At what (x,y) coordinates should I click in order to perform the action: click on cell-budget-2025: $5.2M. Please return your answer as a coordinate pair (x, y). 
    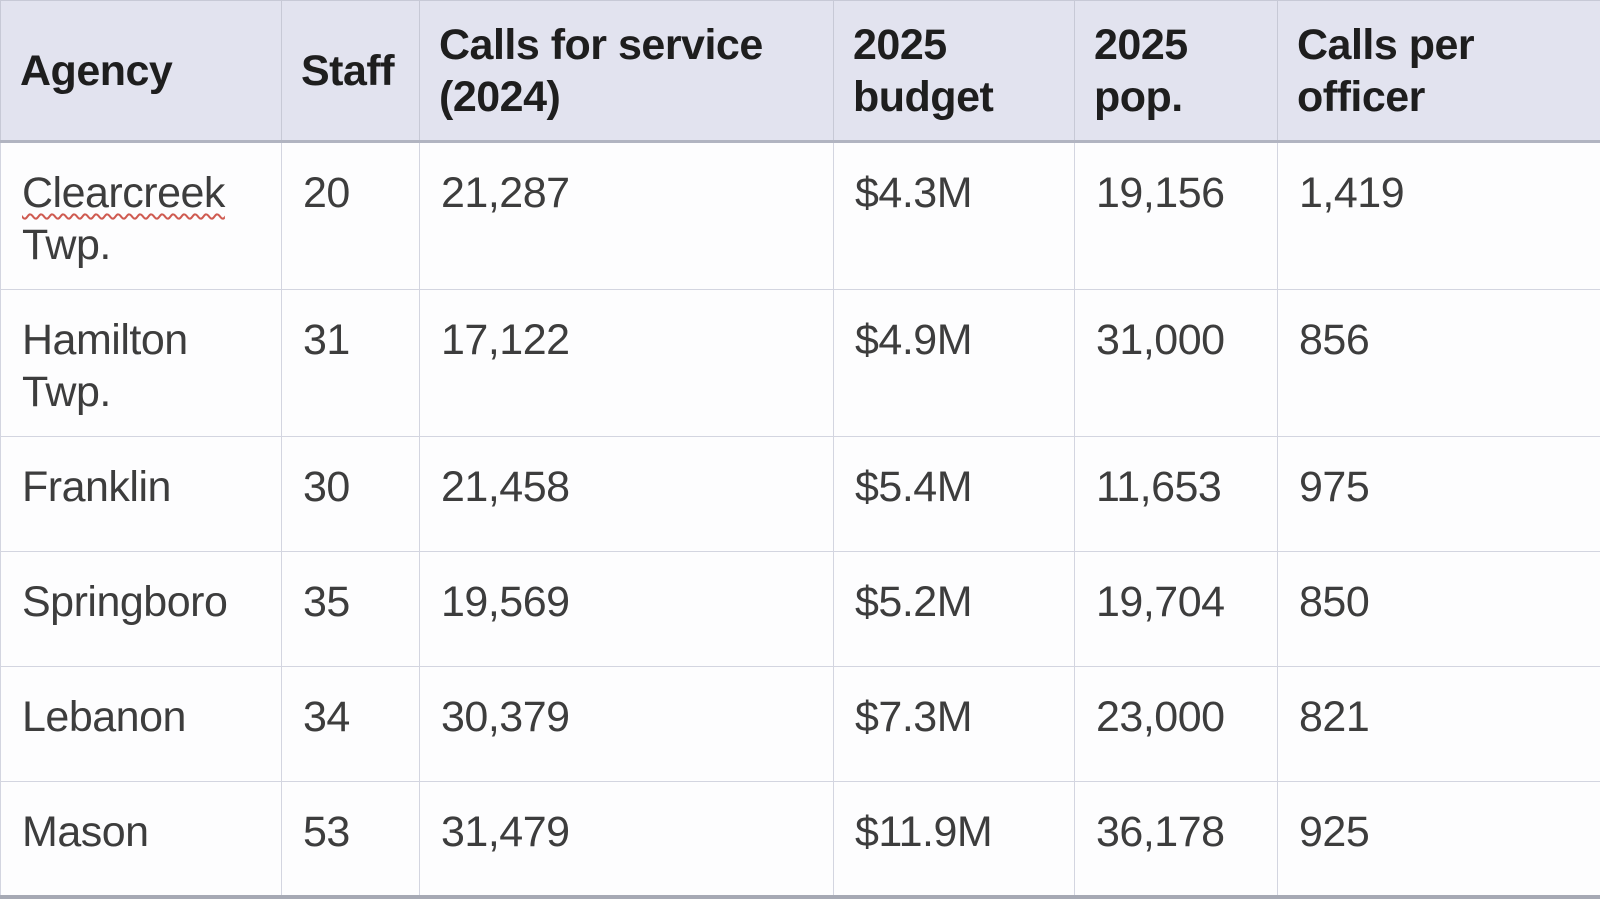
    Looking at the image, I should click on (954, 609).